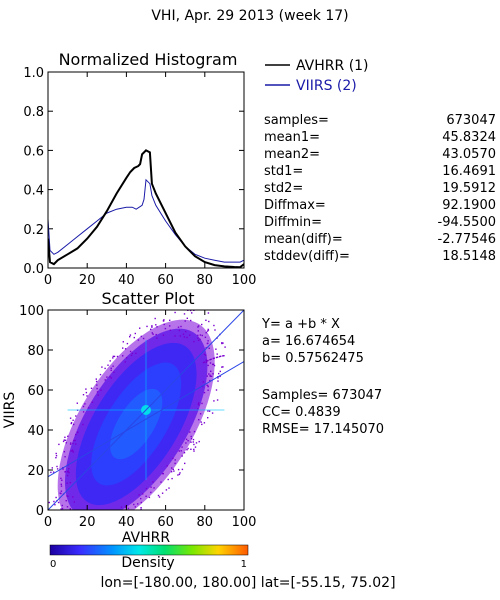 This screenshot has width=500, height=600. What do you see at coordinates (40, 511) in the screenshot?
I see `scatter-y-tick-label: 0` at bounding box center [40, 511].